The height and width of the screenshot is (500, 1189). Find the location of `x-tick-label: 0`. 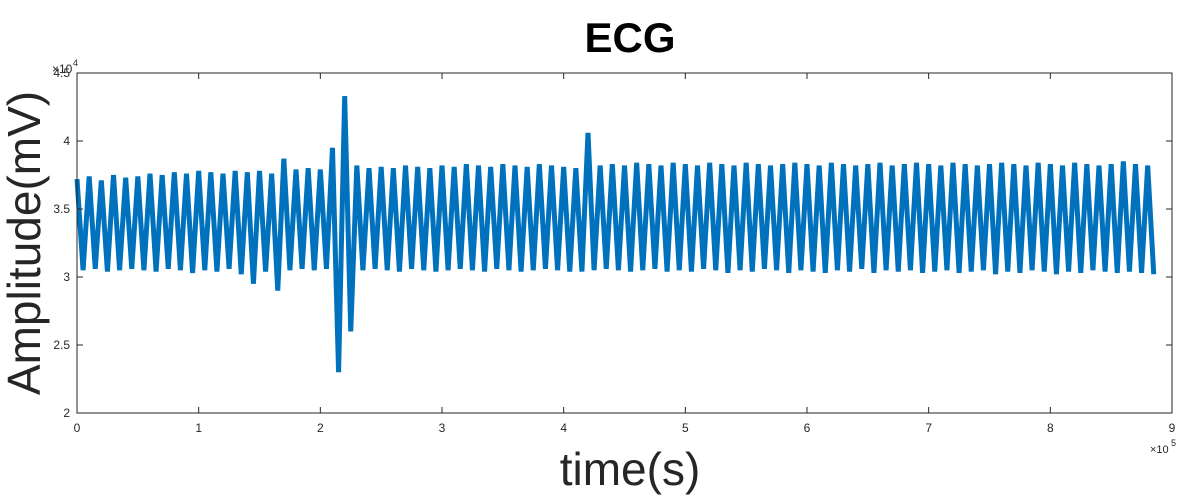

x-tick-label: 0 is located at coordinates (77, 428).